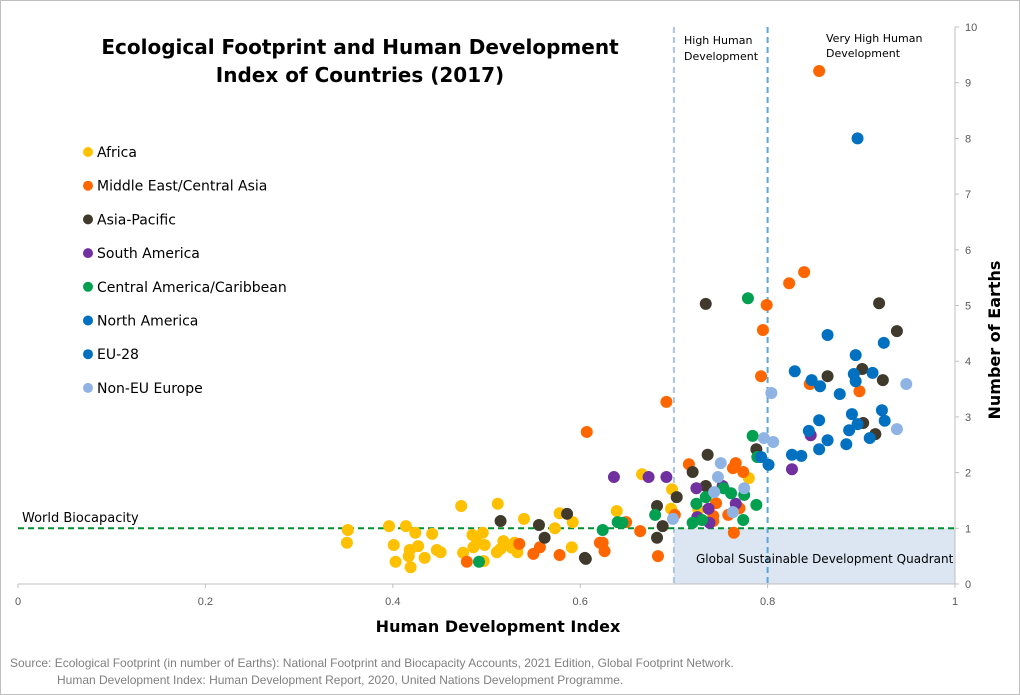 This screenshot has width=1020, height=695. What do you see at coordinates (148, 254) in the screenshot?
I see `legend-label-south-america: South America` at bounding box center [148, 254].